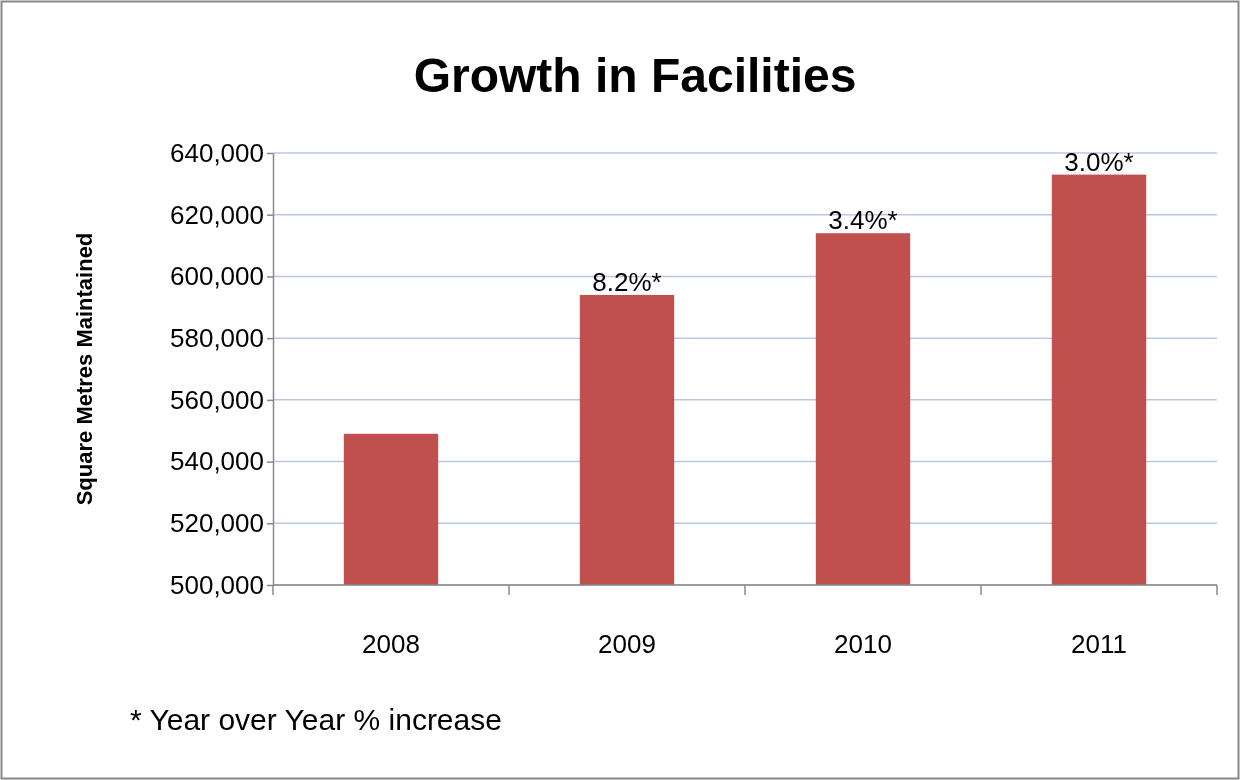 The image size is (1240, 780). Describe the element at coordinates (84, 369) in the screenshot. I see `y-axis-title: Square Metres Maintained` at that location.